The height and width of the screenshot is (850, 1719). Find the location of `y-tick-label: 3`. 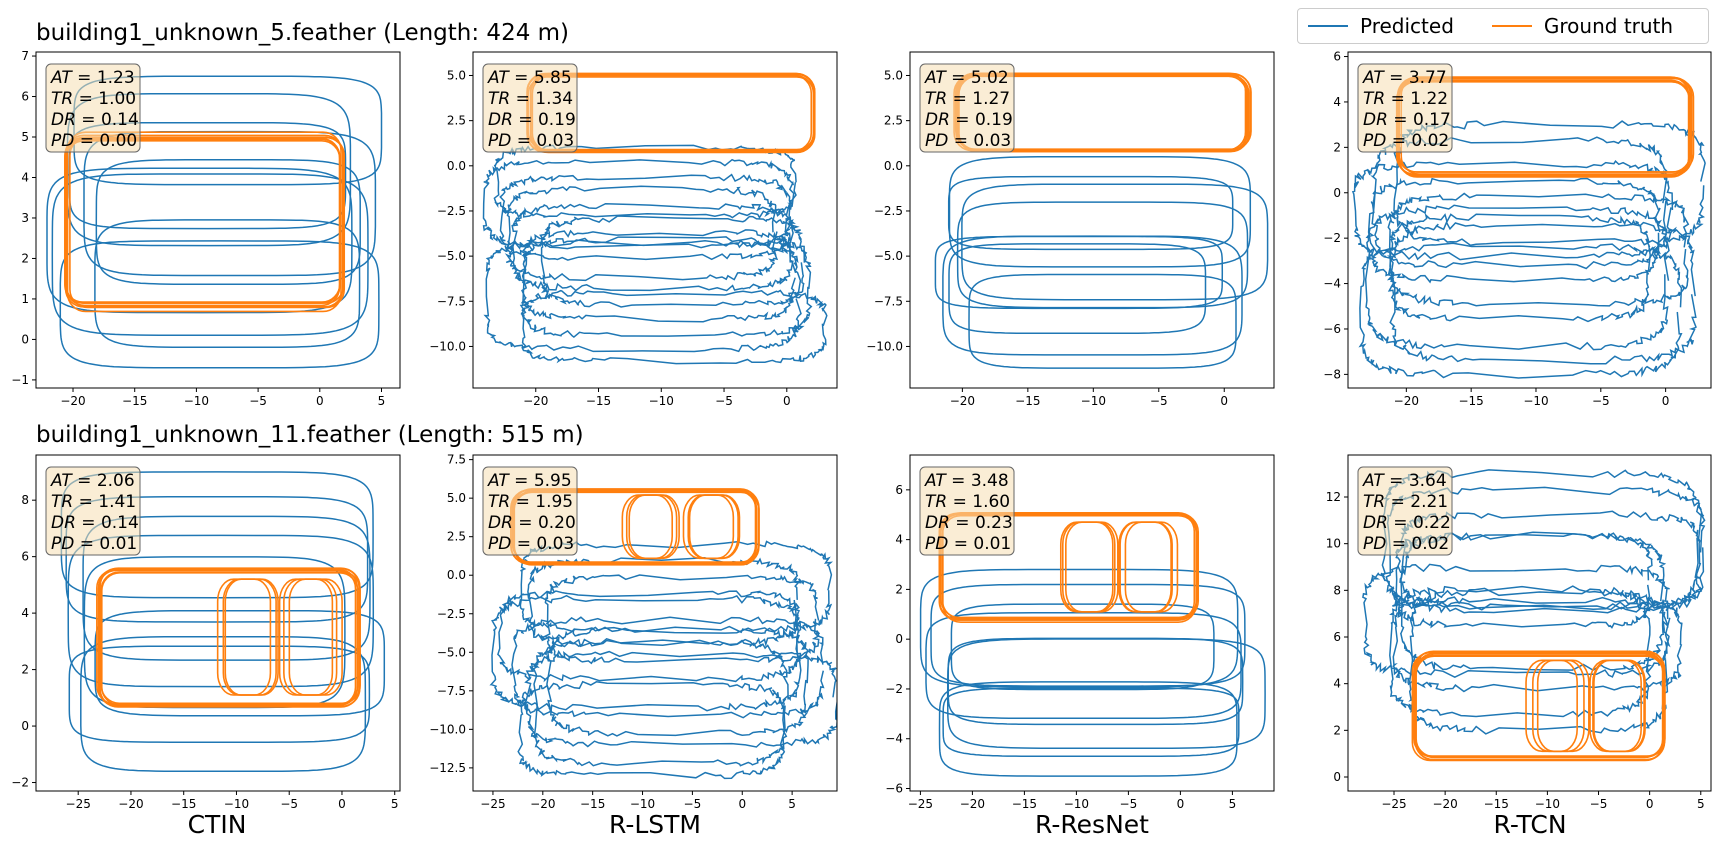

y-tick-label: 3 is located at coordinates (25, 218).